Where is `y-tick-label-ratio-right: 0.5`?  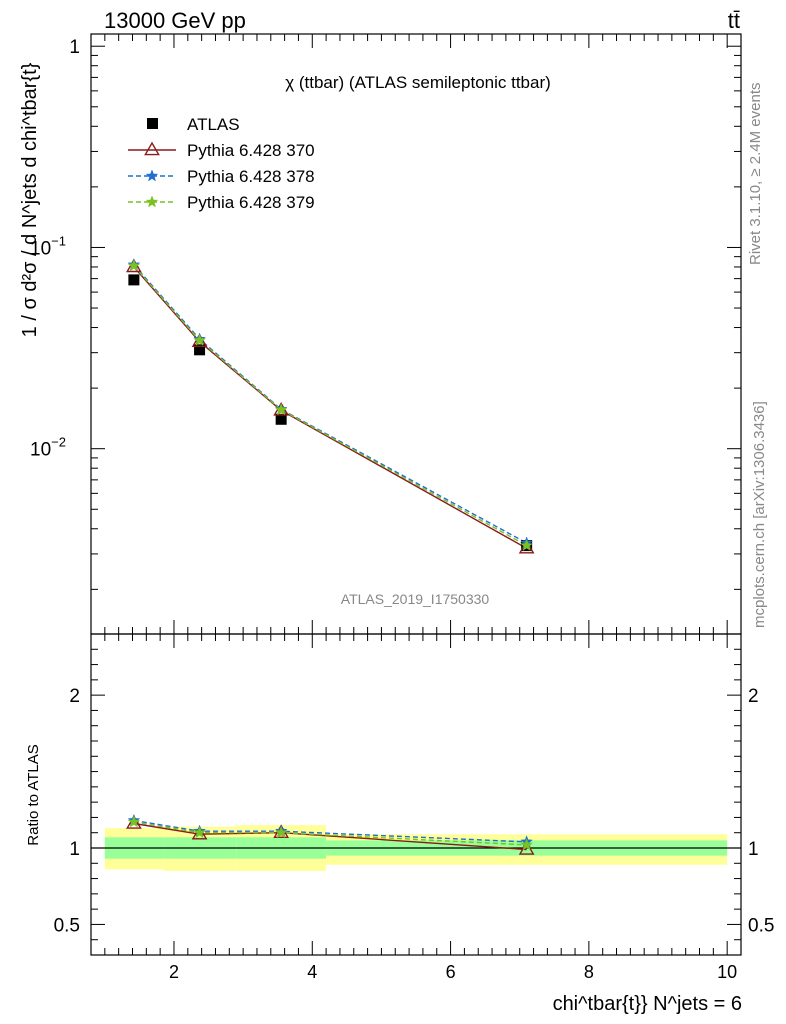
y-tick-label-ratio-right: 0.5 is located at coordinates (761, 925).